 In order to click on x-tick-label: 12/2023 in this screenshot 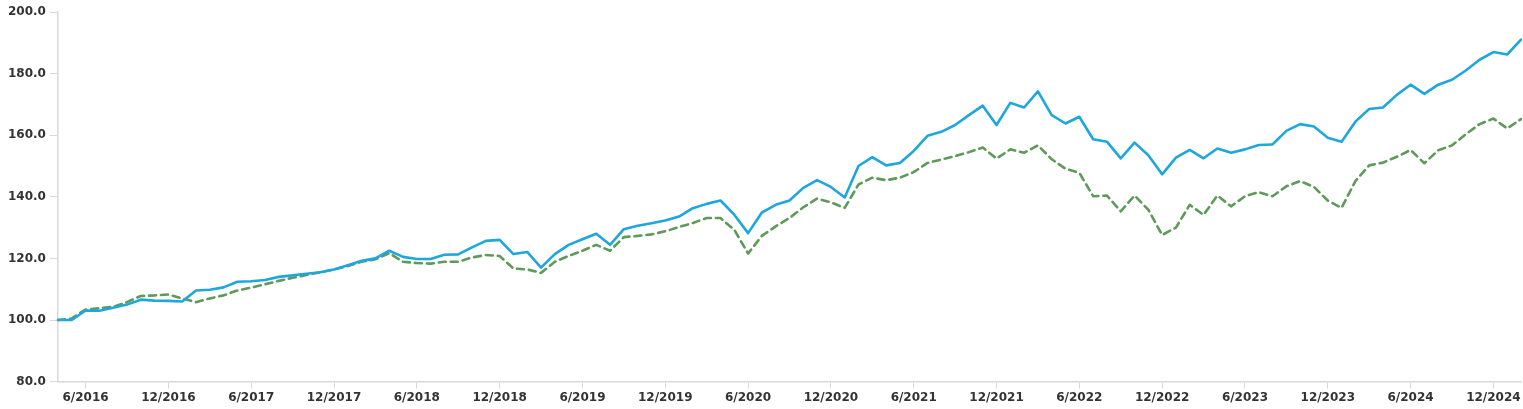, I will do `click(1328, 396)`.